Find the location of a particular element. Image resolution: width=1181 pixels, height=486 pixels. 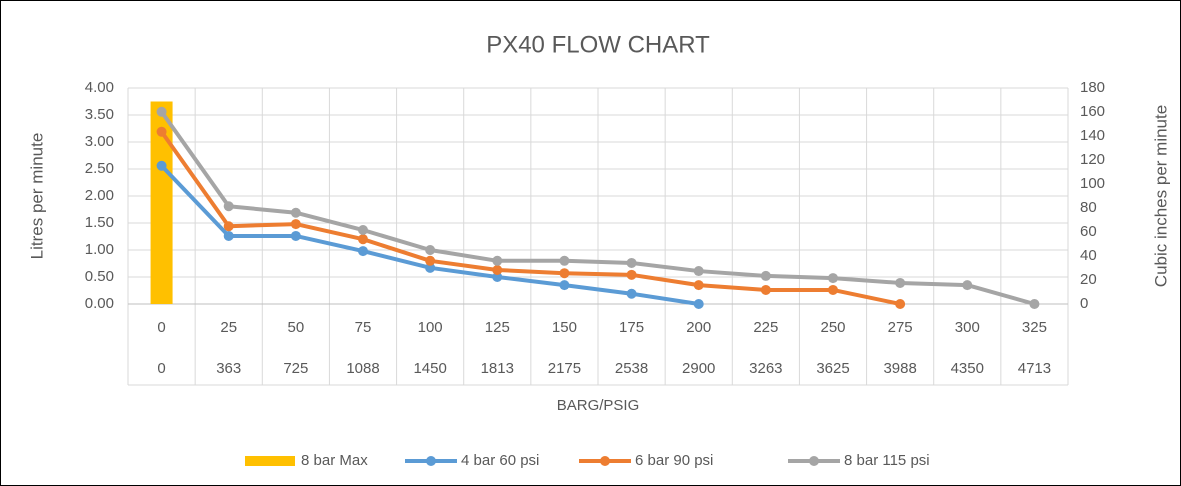

y2-tick-label: 120 is located at coordinates (1092, 159).